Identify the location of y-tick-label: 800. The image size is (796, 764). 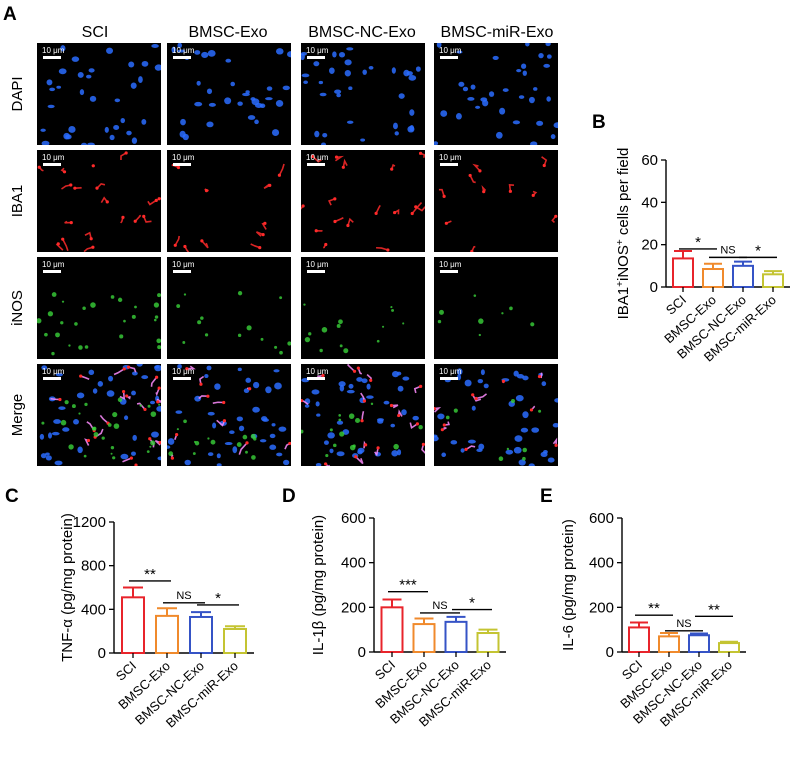
(93, 566).